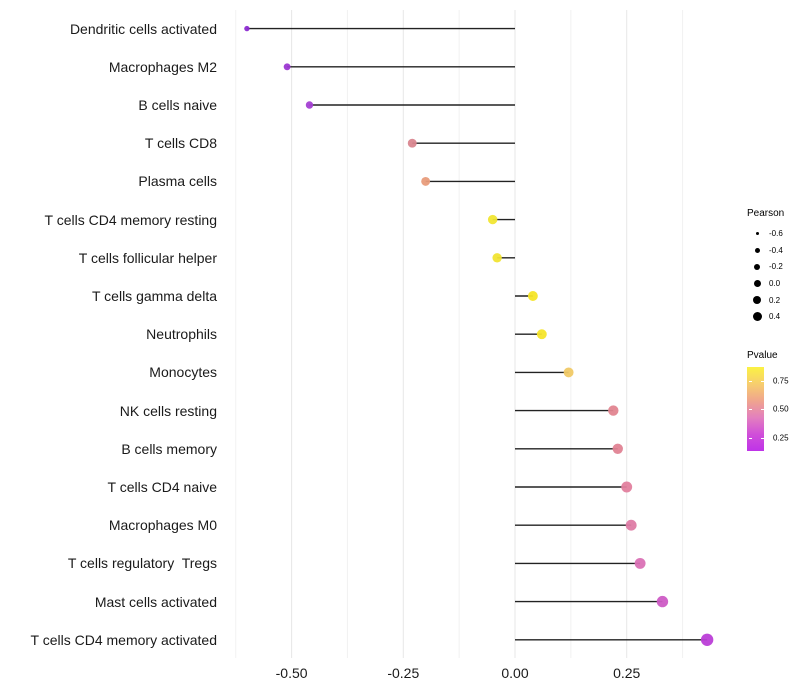 The height and width of the screenshot is (700, 800). I want to click on pvalue-tick-label: 0.50, so click(781, 409).